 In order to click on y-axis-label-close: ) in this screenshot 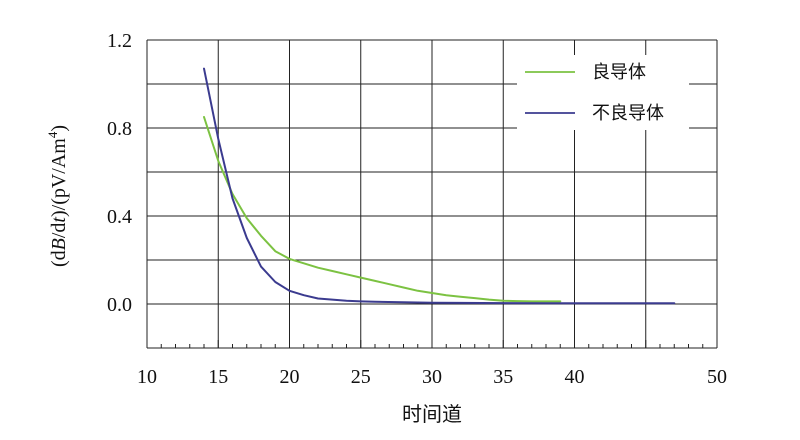, I will do `click(59, 128)`.